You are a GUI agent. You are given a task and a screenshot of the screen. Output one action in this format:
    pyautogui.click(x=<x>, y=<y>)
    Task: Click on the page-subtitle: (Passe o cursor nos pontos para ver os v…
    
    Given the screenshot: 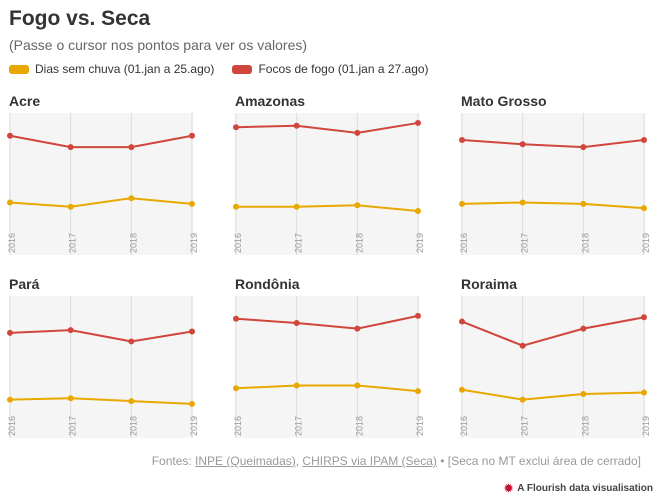 What is the action you would take?
    pyautogui.click(x=158, y=45)
    